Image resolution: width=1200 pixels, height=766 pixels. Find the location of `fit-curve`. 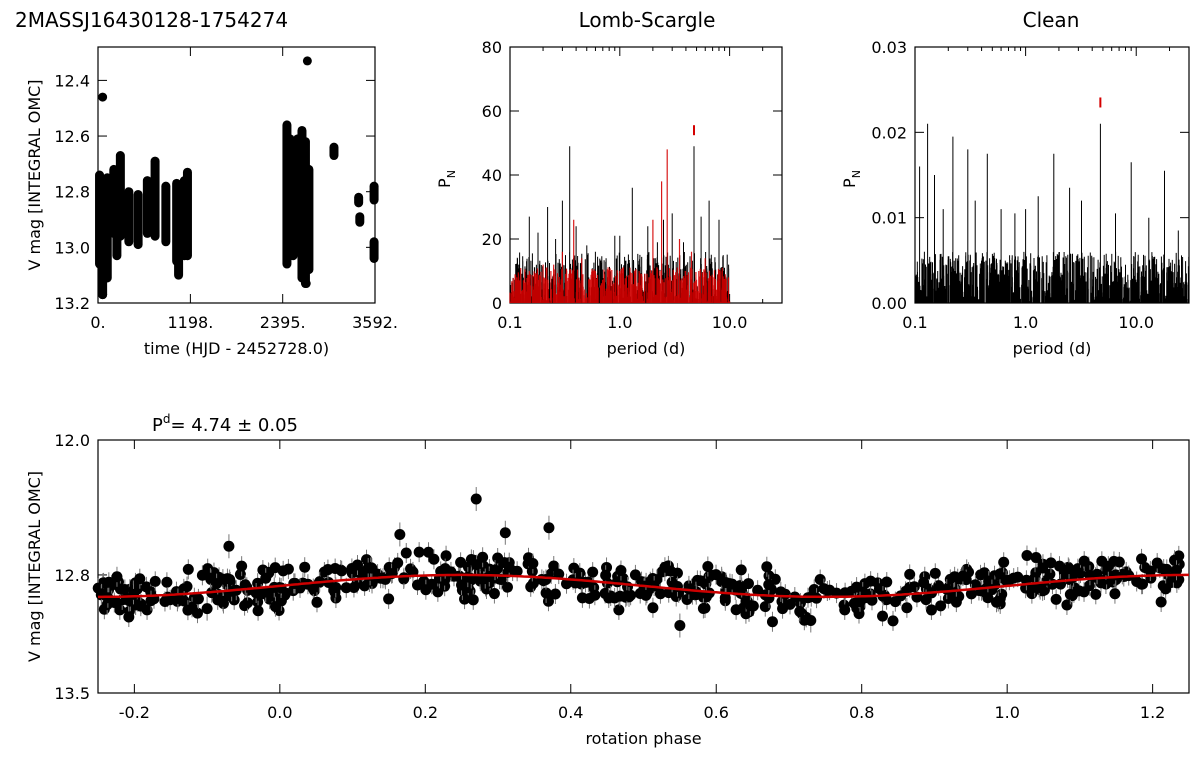

fit-curve is located at coordinates (643, 586).